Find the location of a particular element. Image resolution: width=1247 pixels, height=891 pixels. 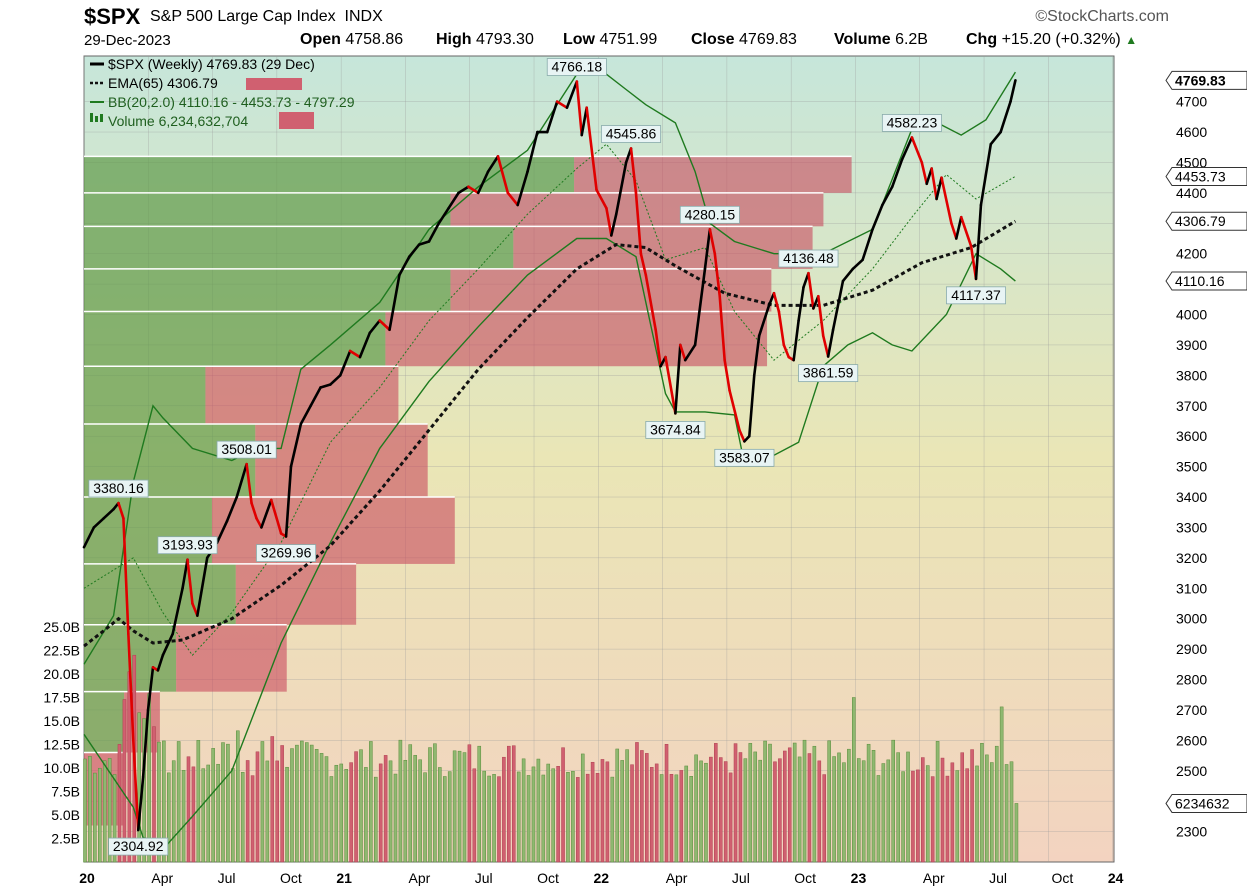

legend-volume-swatch-b is located at coordinates (96, 119).